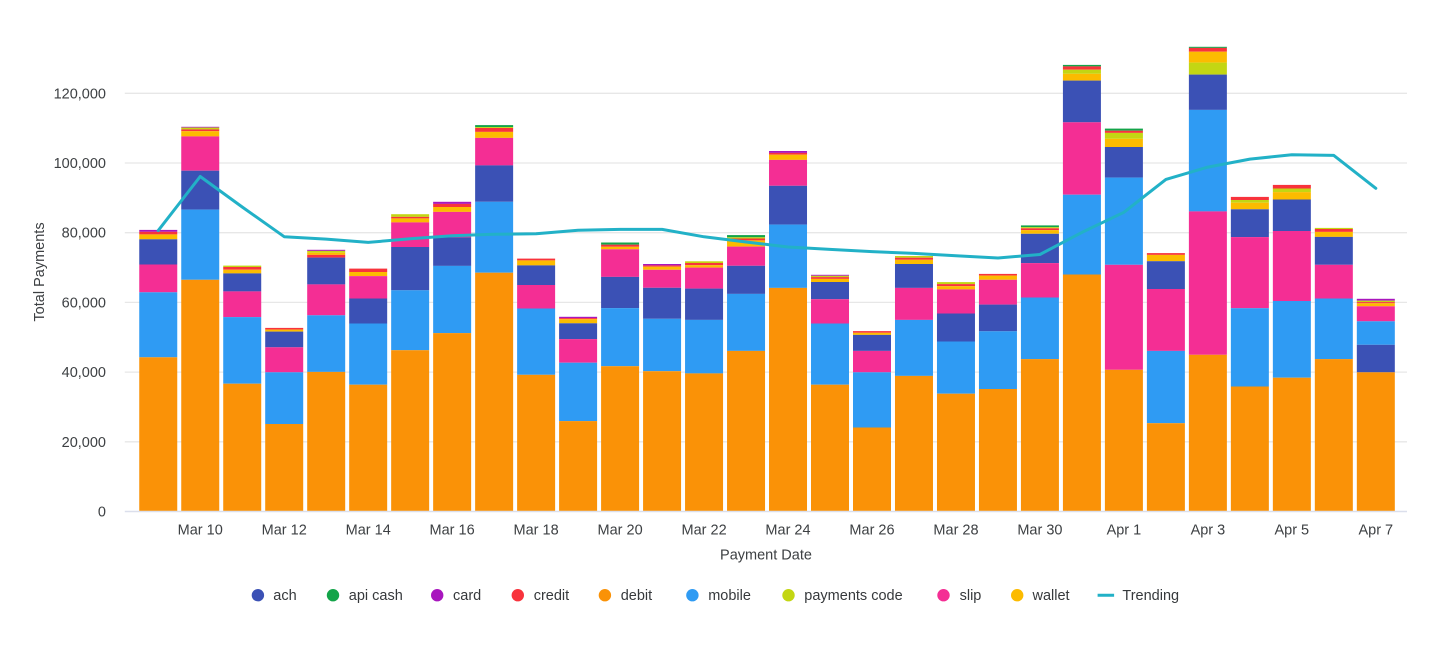  Describe the element at coordinates (1051, 596) in the screenshot. I see `svg-text: wallet` at that location.